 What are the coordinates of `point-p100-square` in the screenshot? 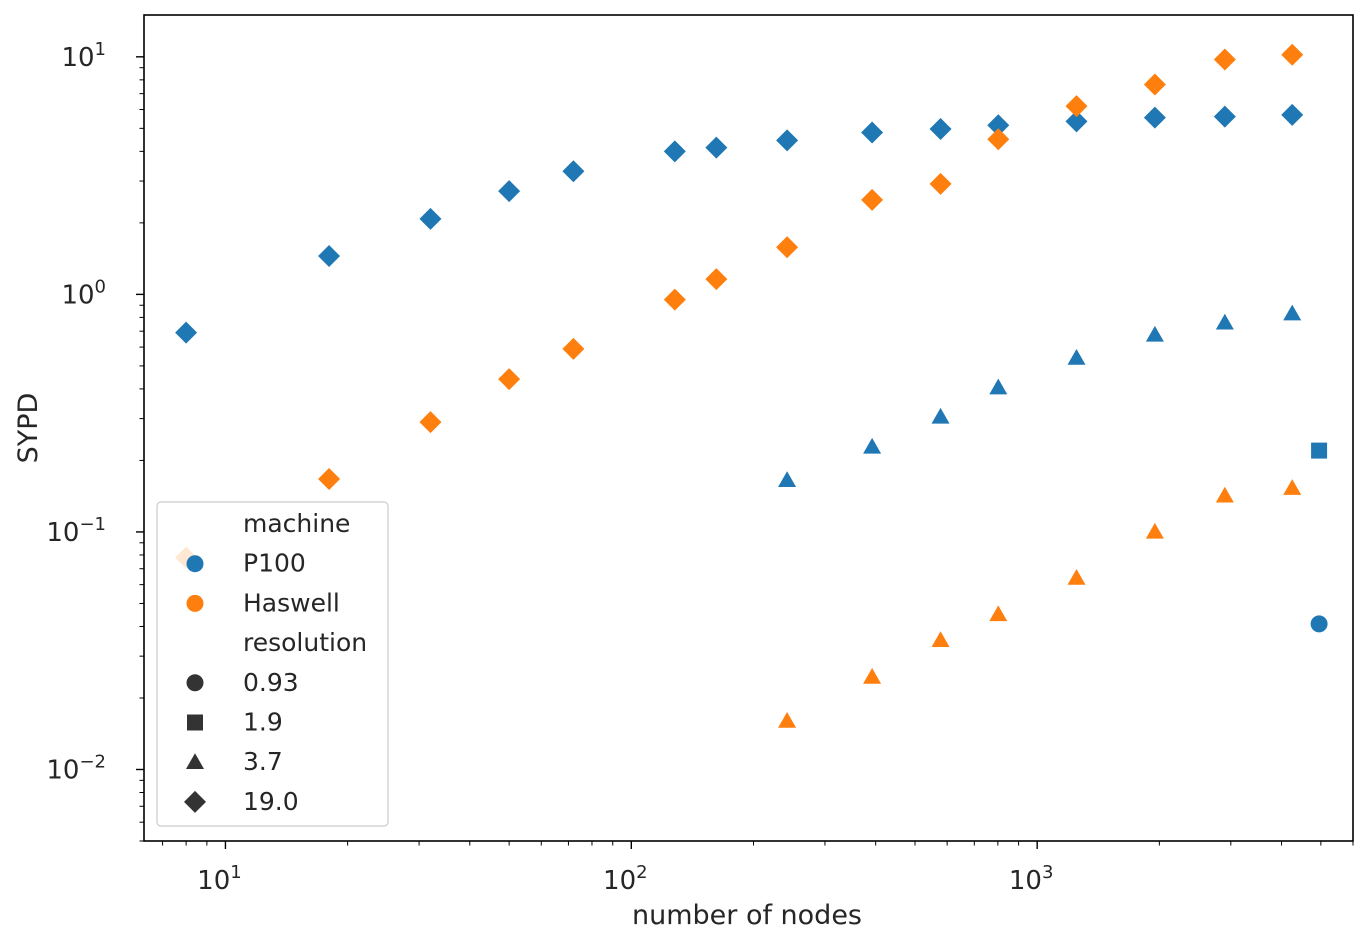 It's located at (1319, 450).